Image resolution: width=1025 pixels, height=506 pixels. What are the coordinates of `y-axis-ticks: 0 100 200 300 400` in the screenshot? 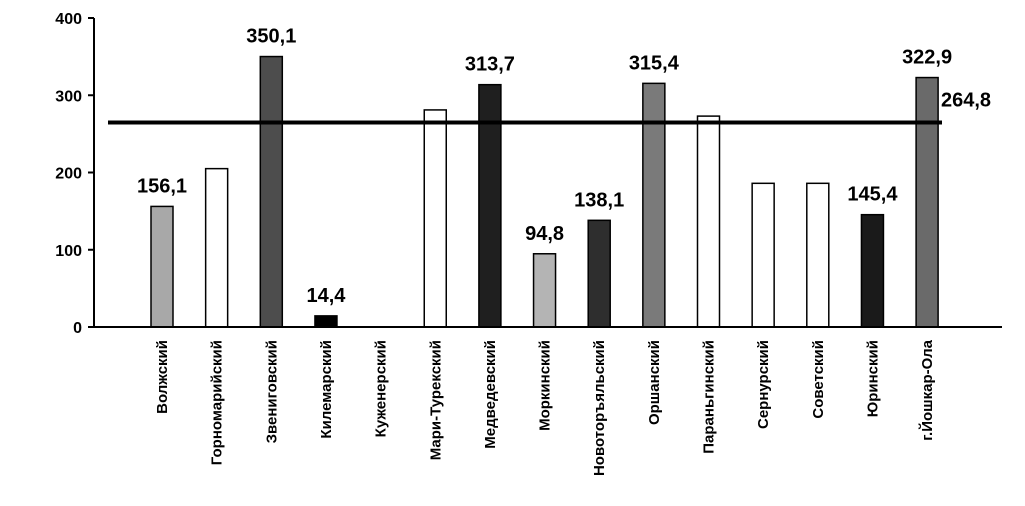 It's located at (74, 174).